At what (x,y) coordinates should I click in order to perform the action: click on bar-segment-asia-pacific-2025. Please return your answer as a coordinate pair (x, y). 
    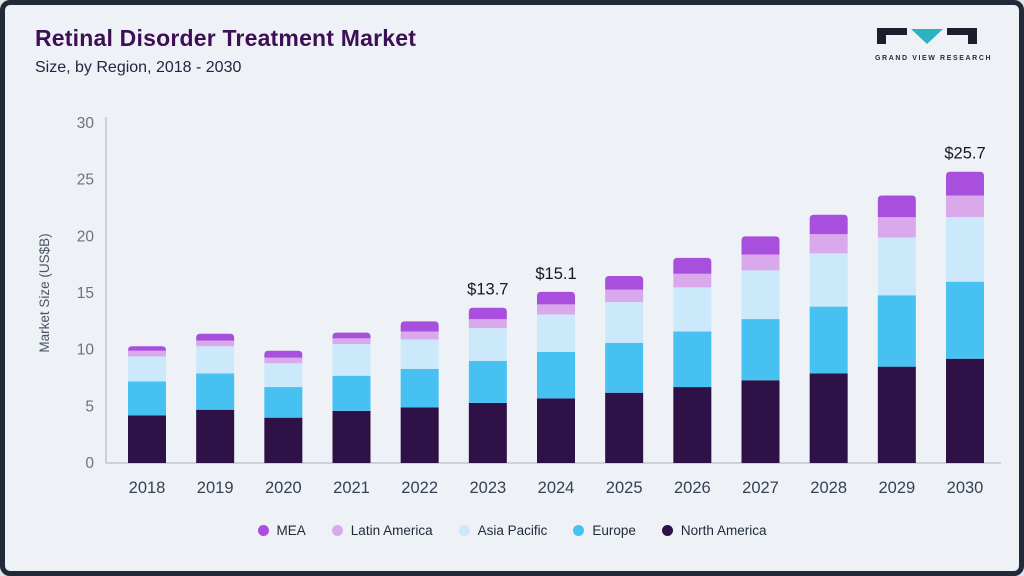
    Looking at the image, I should click on (624, 322).